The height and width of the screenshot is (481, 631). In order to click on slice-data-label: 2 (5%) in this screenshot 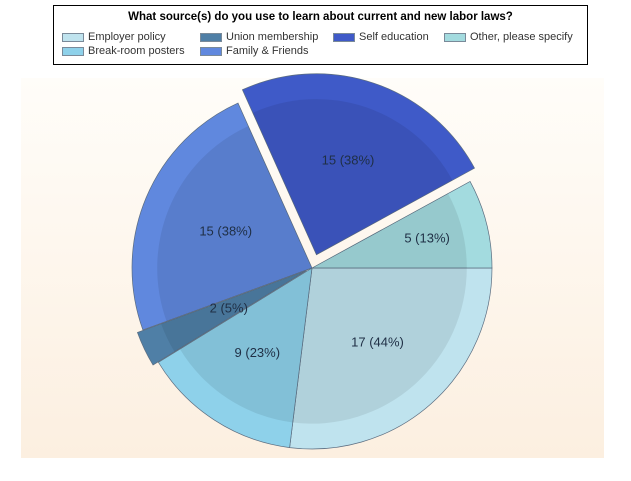, I will do `click(229, 307)`.